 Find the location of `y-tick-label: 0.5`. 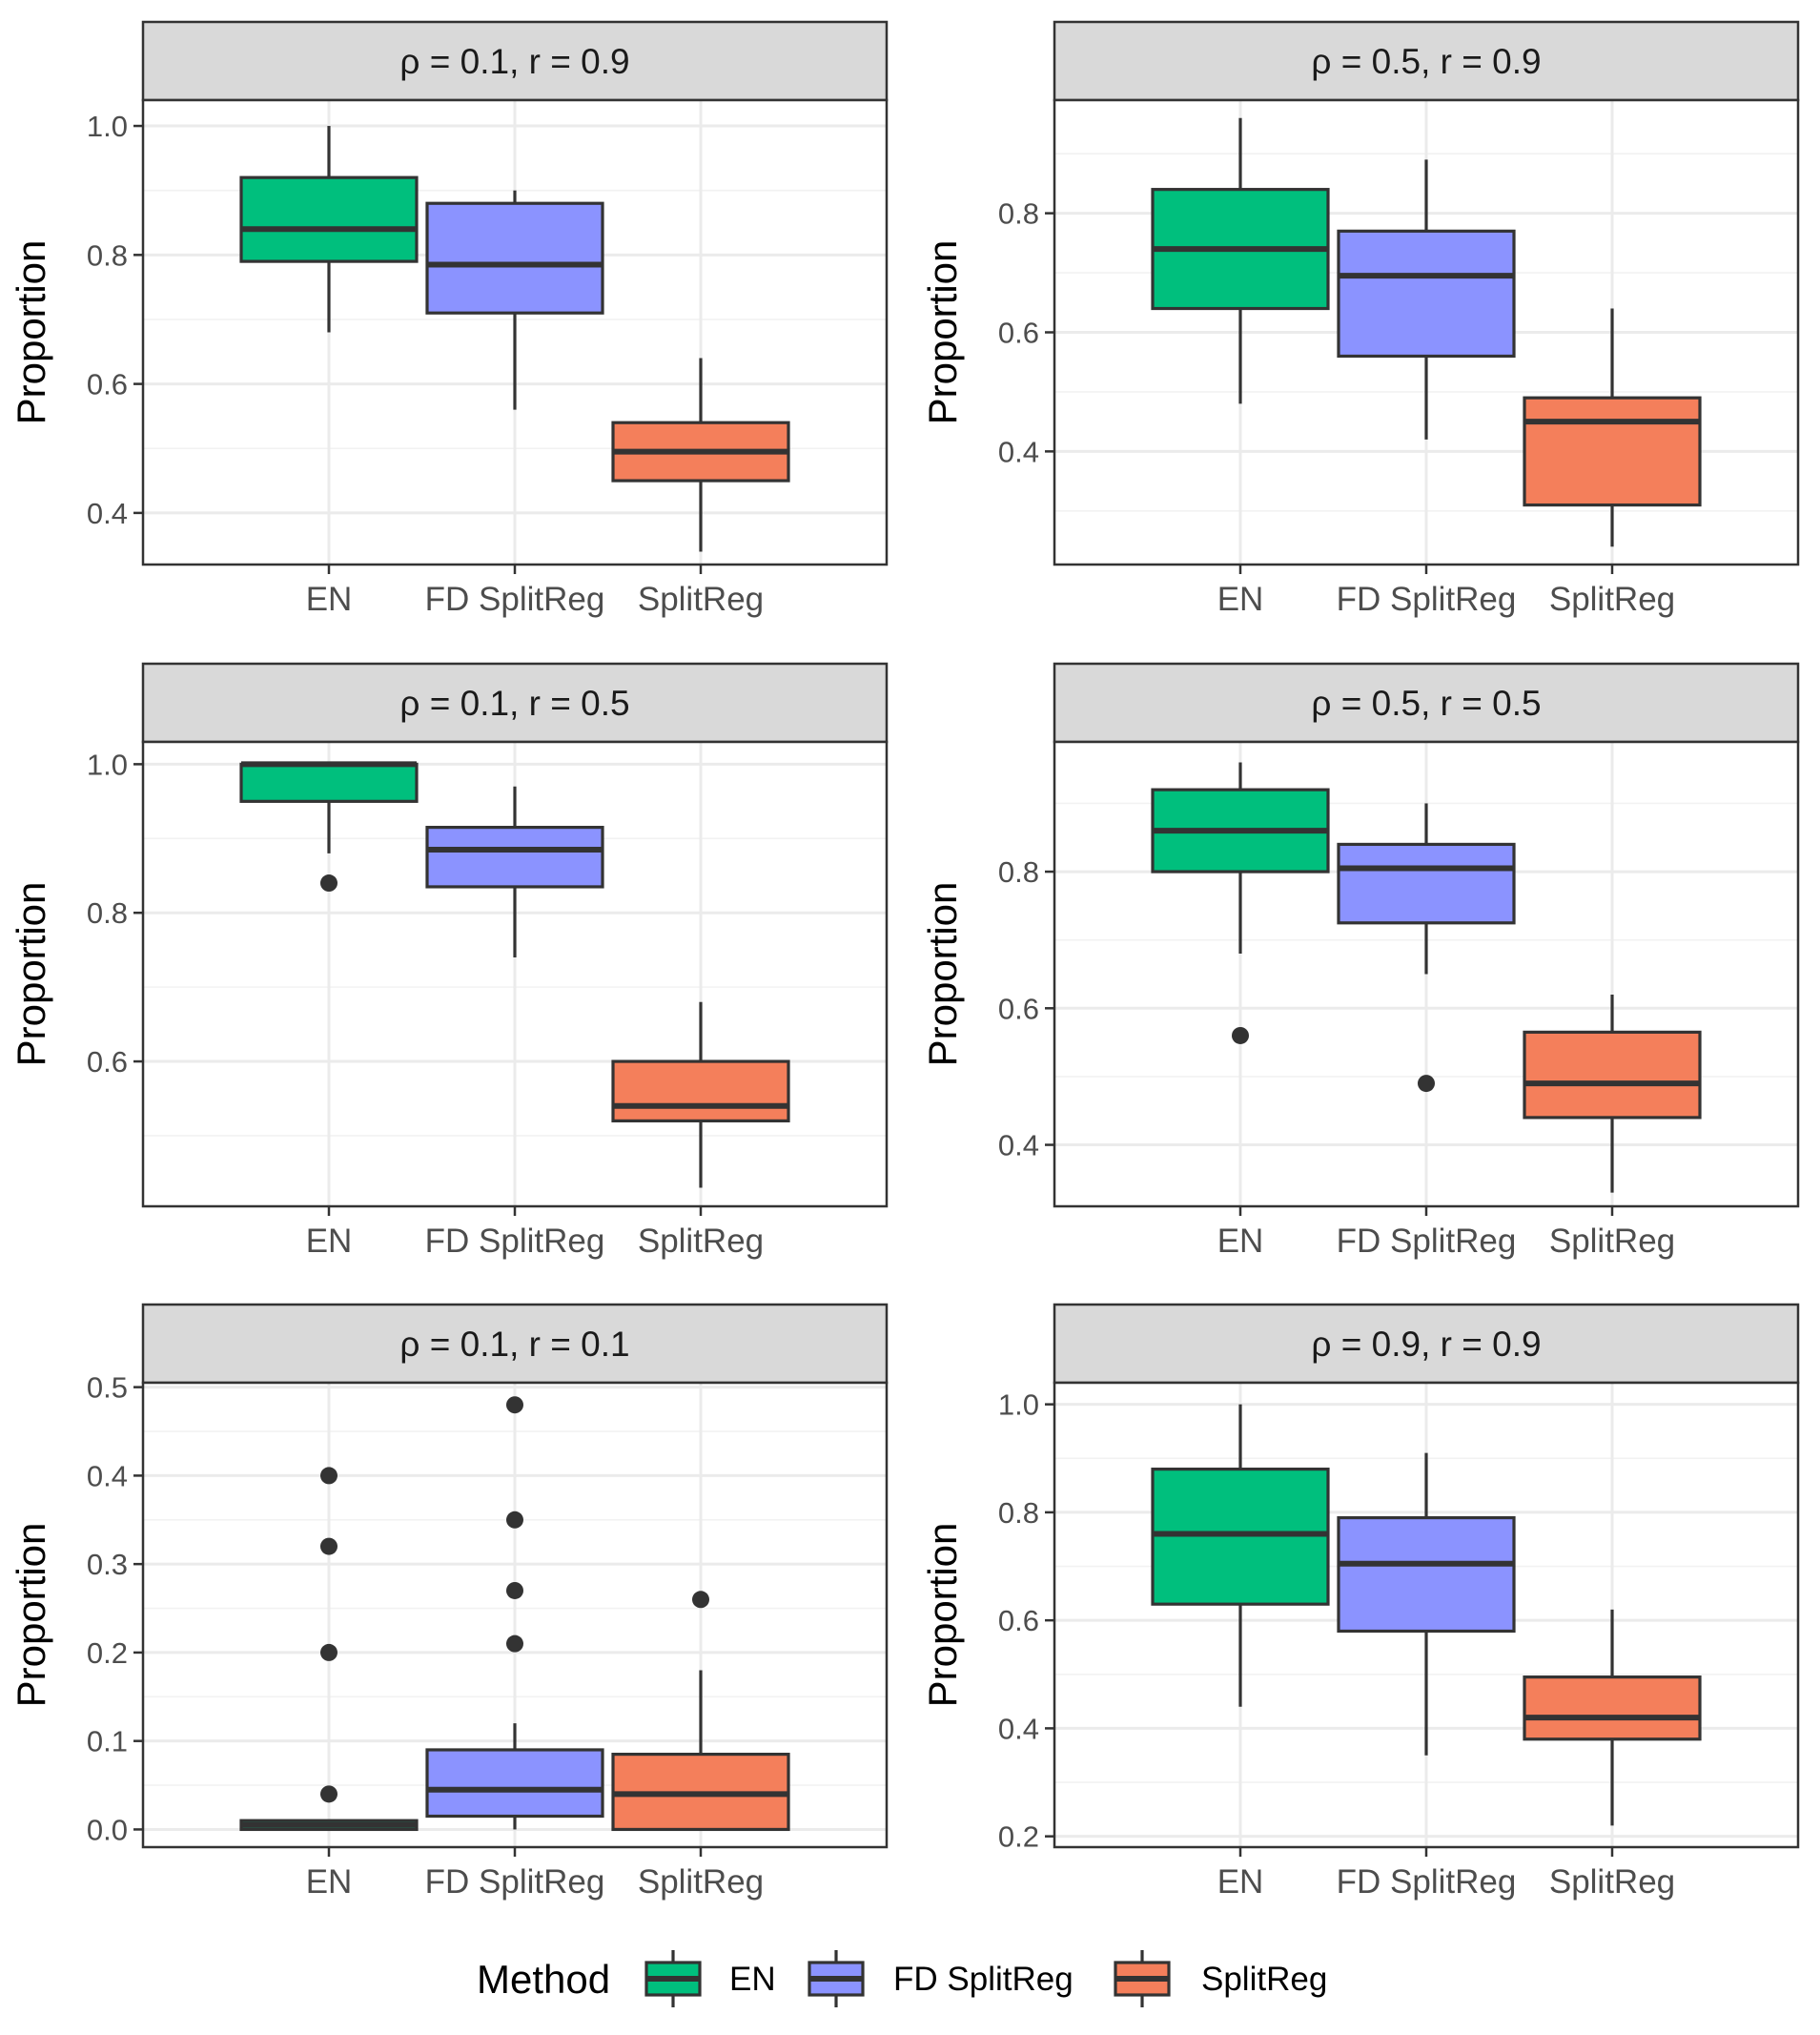

y-tick-label: 0.5 is located at coordinates (107, 1388).